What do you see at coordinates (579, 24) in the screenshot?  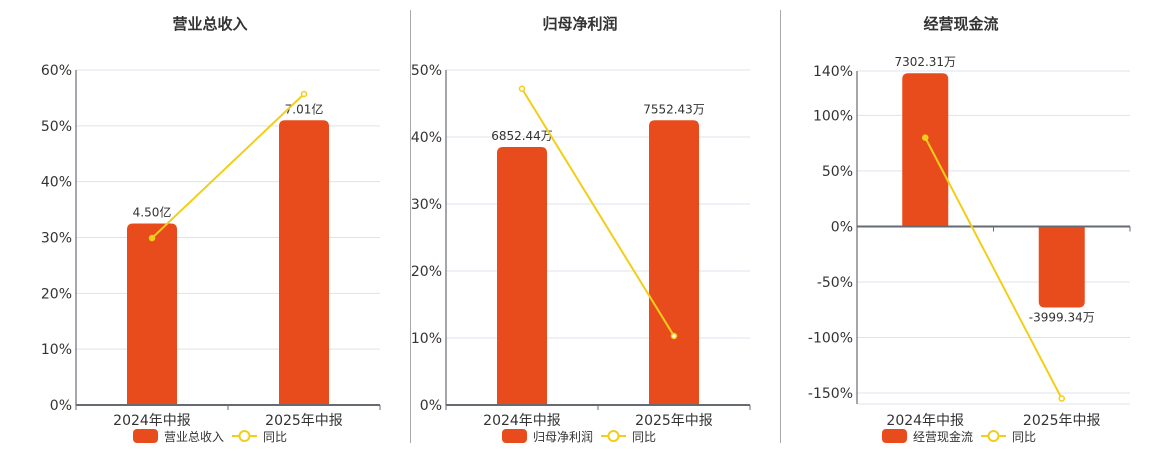 I see `chart-title: 归母净利润` at bounding box center [579, 24].